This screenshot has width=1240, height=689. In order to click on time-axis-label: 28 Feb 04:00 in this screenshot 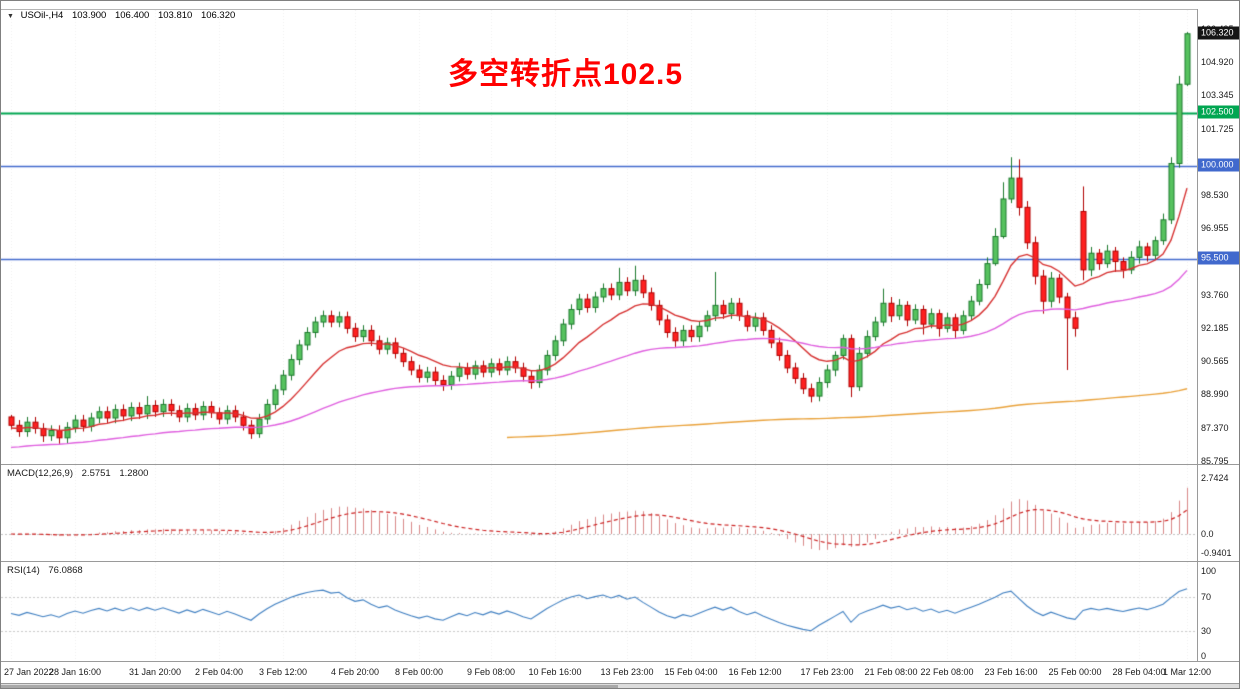, I will do `click(1139, 672)`.